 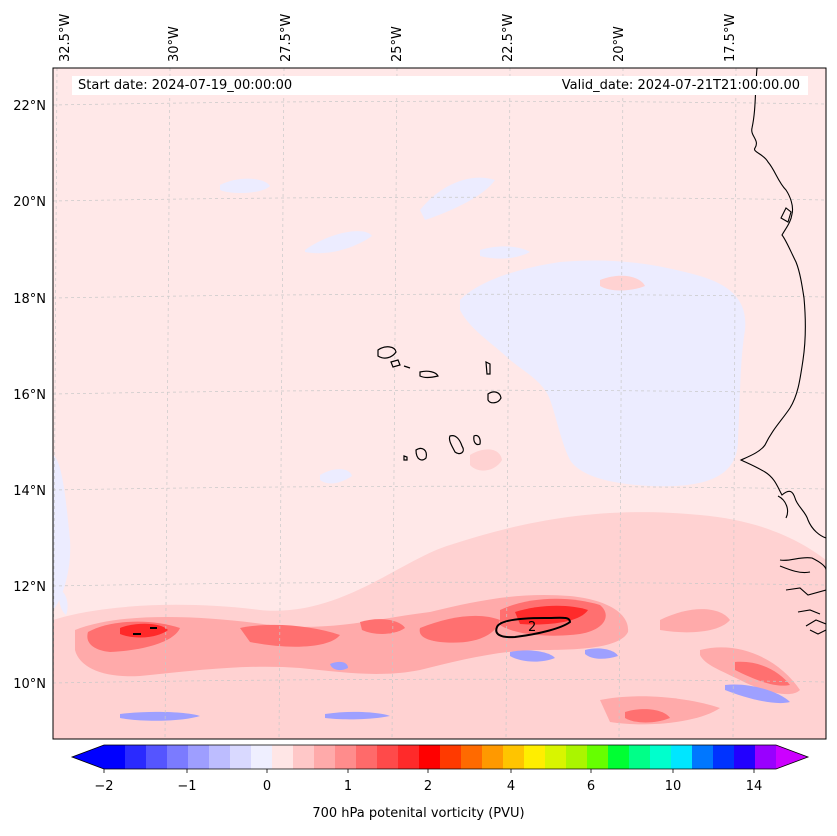 What do you see at coordinates (673, 786) in the screenshot?
I see `colorbar-tick-label: 10` at bounding box center [673, 786].